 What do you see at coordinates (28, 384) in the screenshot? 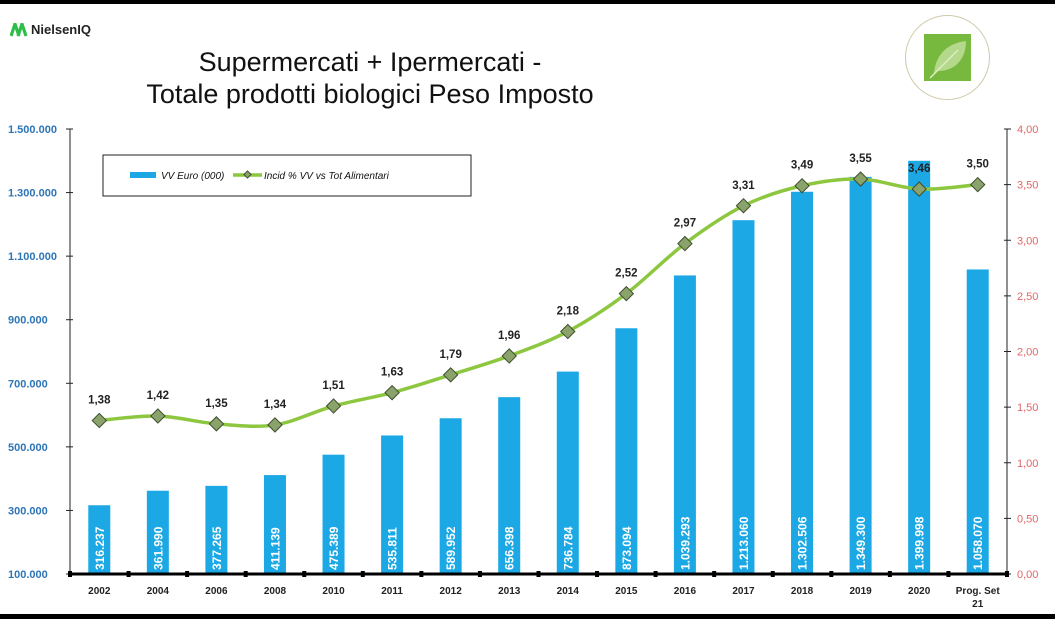
I see `left-tick-label: 700.000` at bounding box center [28, 384].